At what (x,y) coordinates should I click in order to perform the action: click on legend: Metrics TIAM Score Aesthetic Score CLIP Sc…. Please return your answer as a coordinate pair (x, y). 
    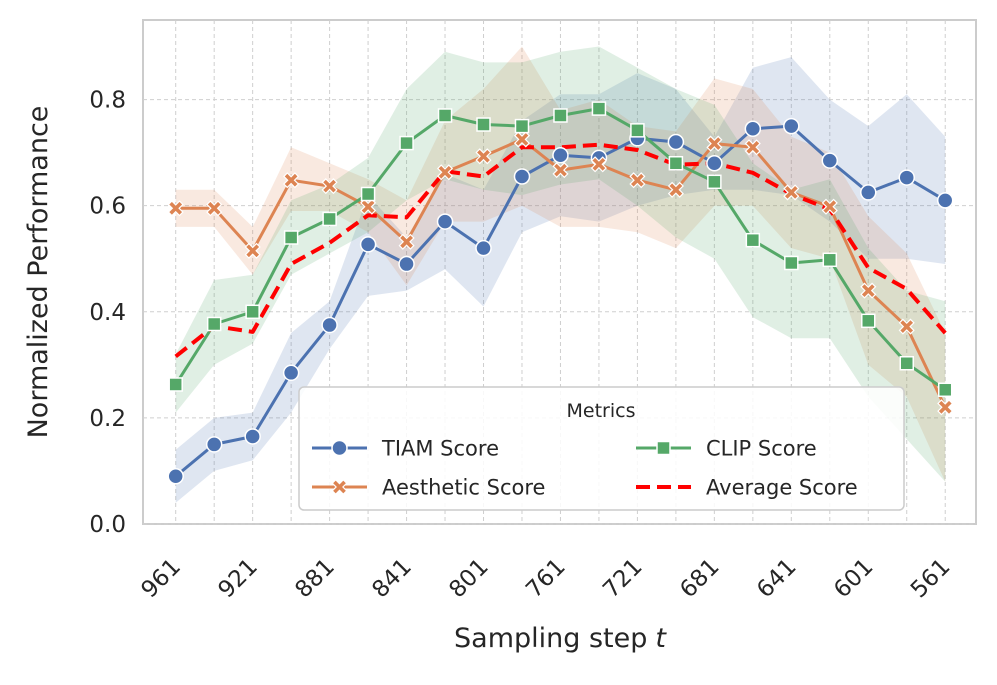
    Looking at the image, I should click on (601, 448).